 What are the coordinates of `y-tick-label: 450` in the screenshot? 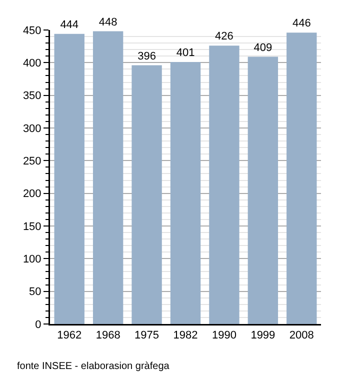 It's located at (32, 30).